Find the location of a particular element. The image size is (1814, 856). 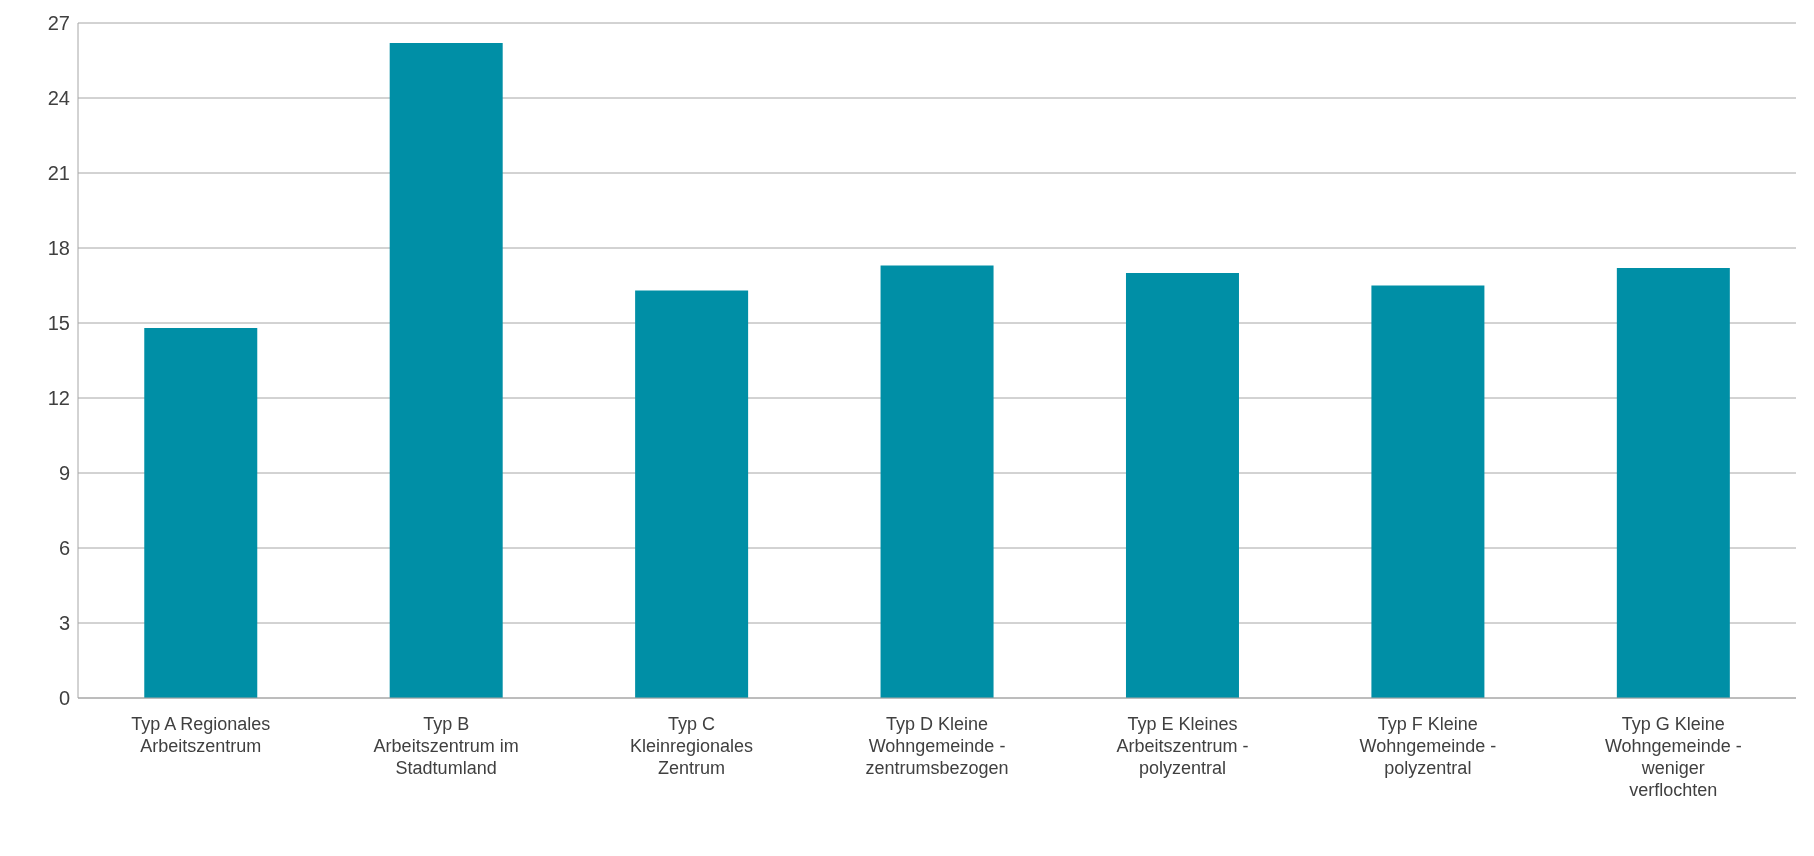

x-tick-label: Typ B Arbeitszentrum im Stadtumland is located at coordinates (446, 746).